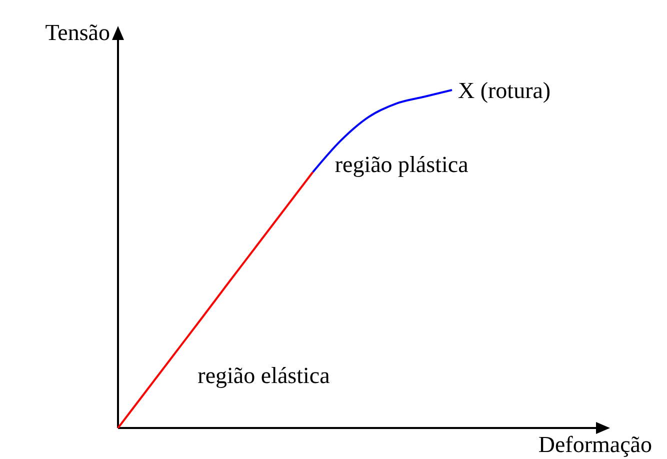 The image size is (667, 459). Describe the element at coordinates (504, 90) in the screenshot. I see `annotation: X (rotura)` at that location.